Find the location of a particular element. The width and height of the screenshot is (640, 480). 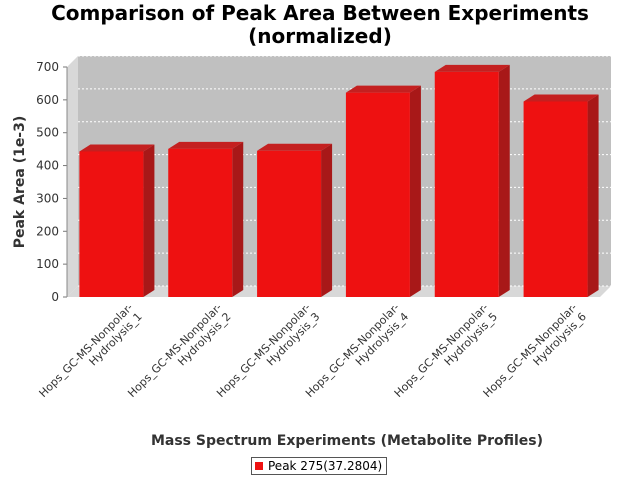

y-tick-label: 0 is located at coordinates (55, 297).